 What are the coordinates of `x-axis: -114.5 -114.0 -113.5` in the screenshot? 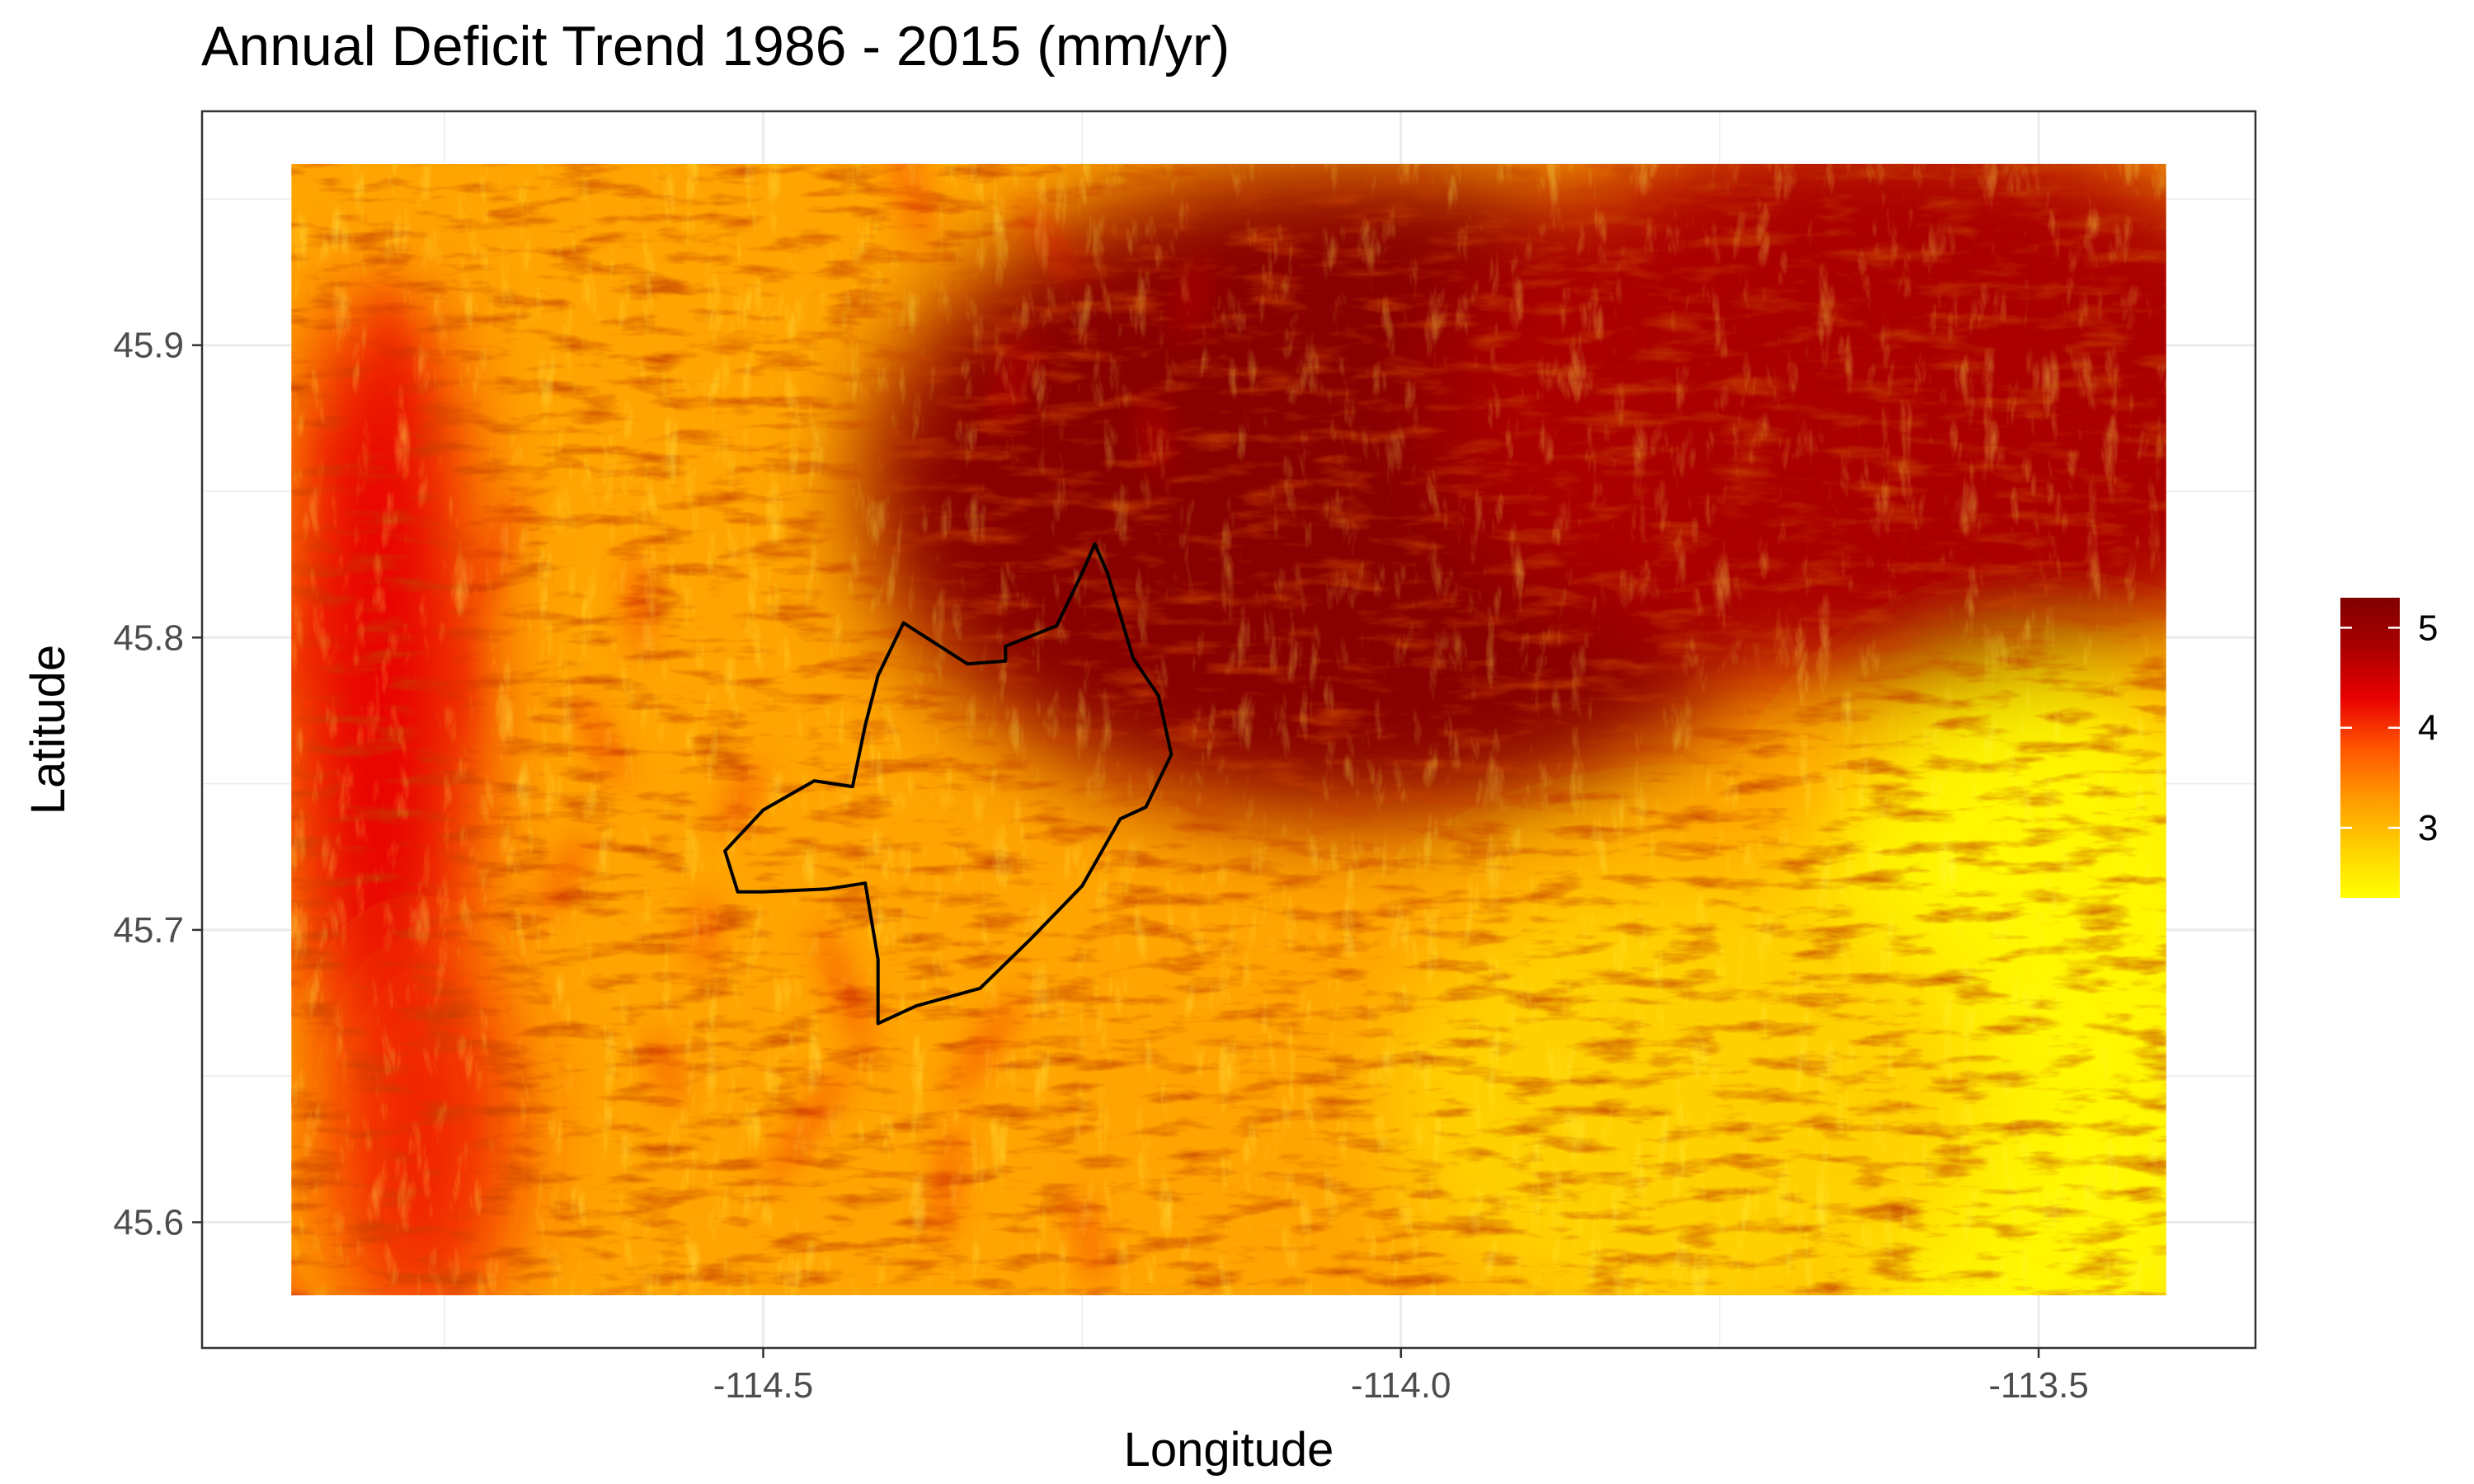 It's located at (1401, 1377).